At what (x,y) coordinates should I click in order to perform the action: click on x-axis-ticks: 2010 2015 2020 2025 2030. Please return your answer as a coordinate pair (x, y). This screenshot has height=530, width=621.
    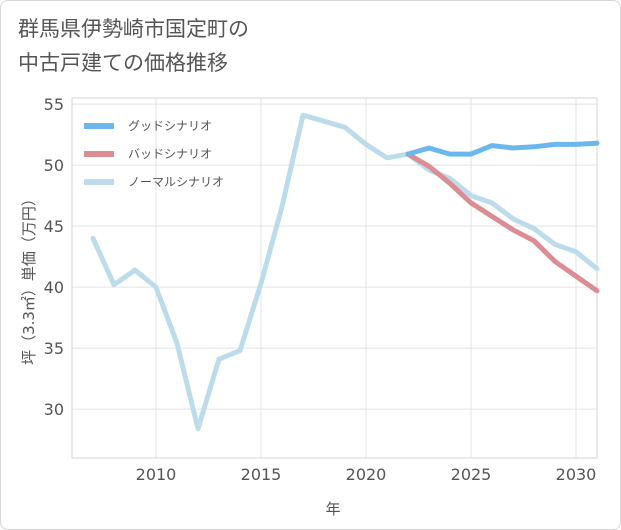
    Looking at the image, I should click on (366, 474).